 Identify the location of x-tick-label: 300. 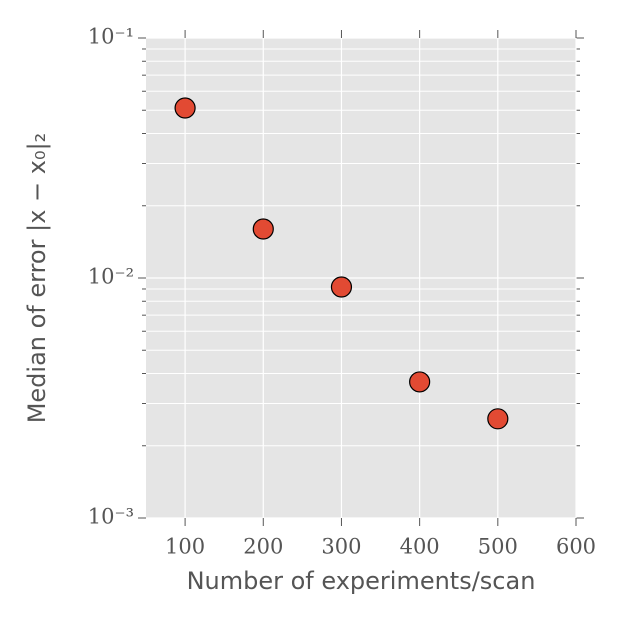
(341, 547).